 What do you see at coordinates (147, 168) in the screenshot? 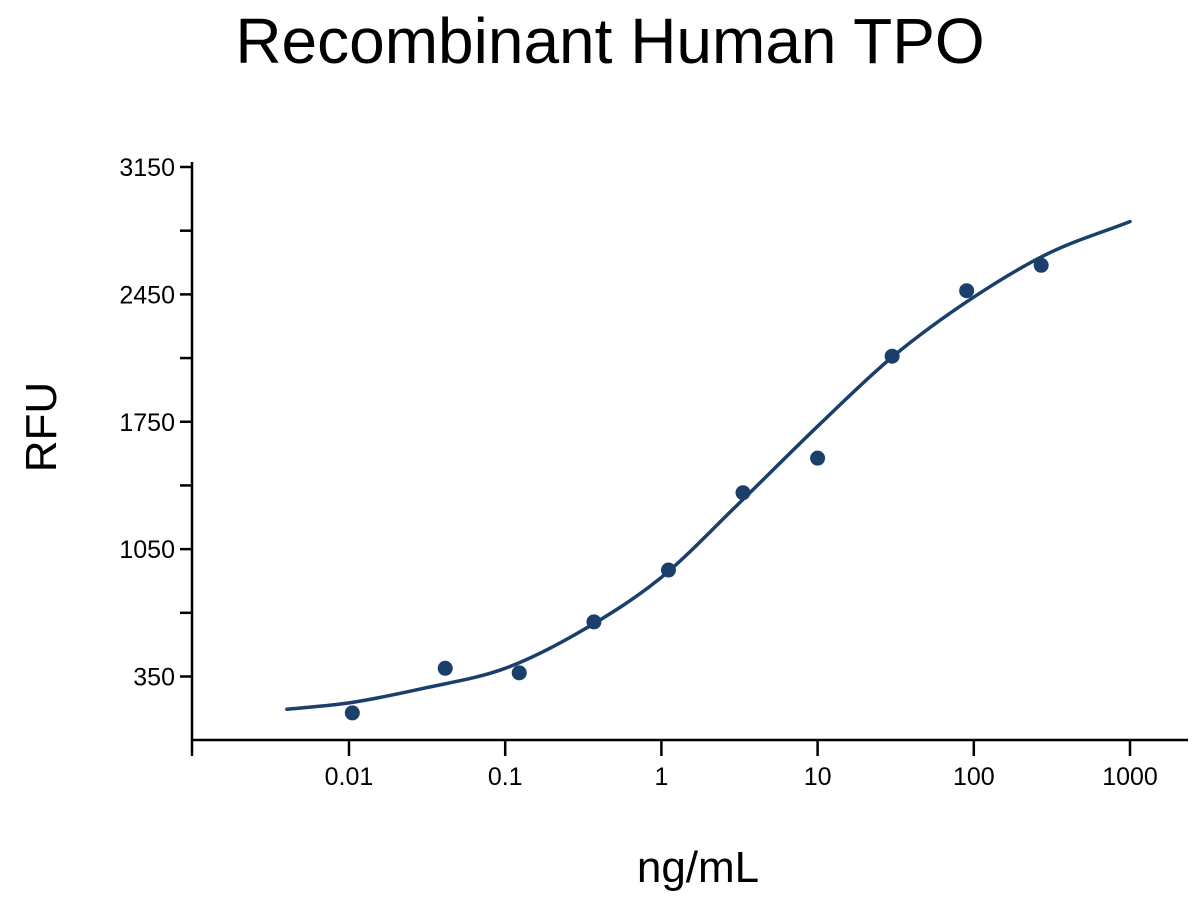
I see `y-tick-label: 3150` at bounding box center [147, 168].